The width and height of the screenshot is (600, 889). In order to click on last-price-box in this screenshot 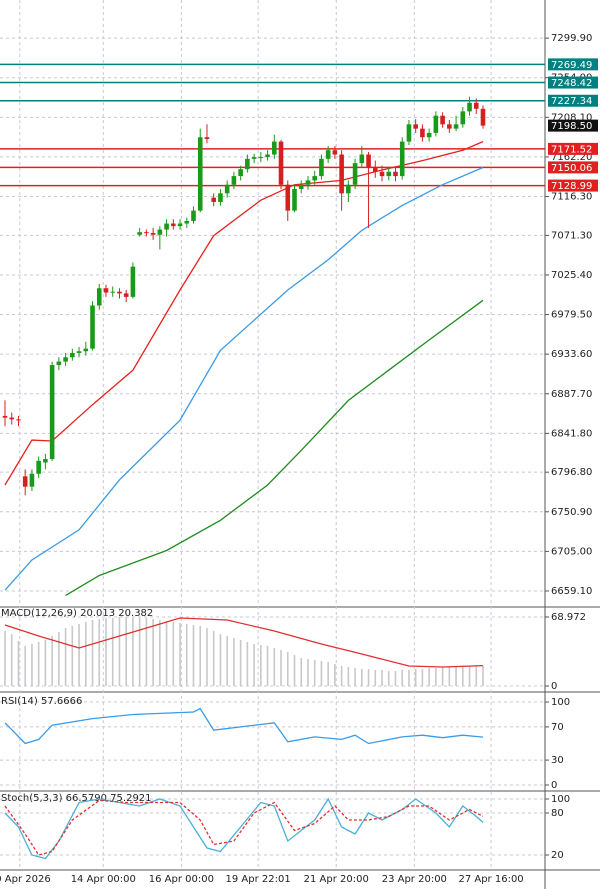, I will do `click(573, 125)`.